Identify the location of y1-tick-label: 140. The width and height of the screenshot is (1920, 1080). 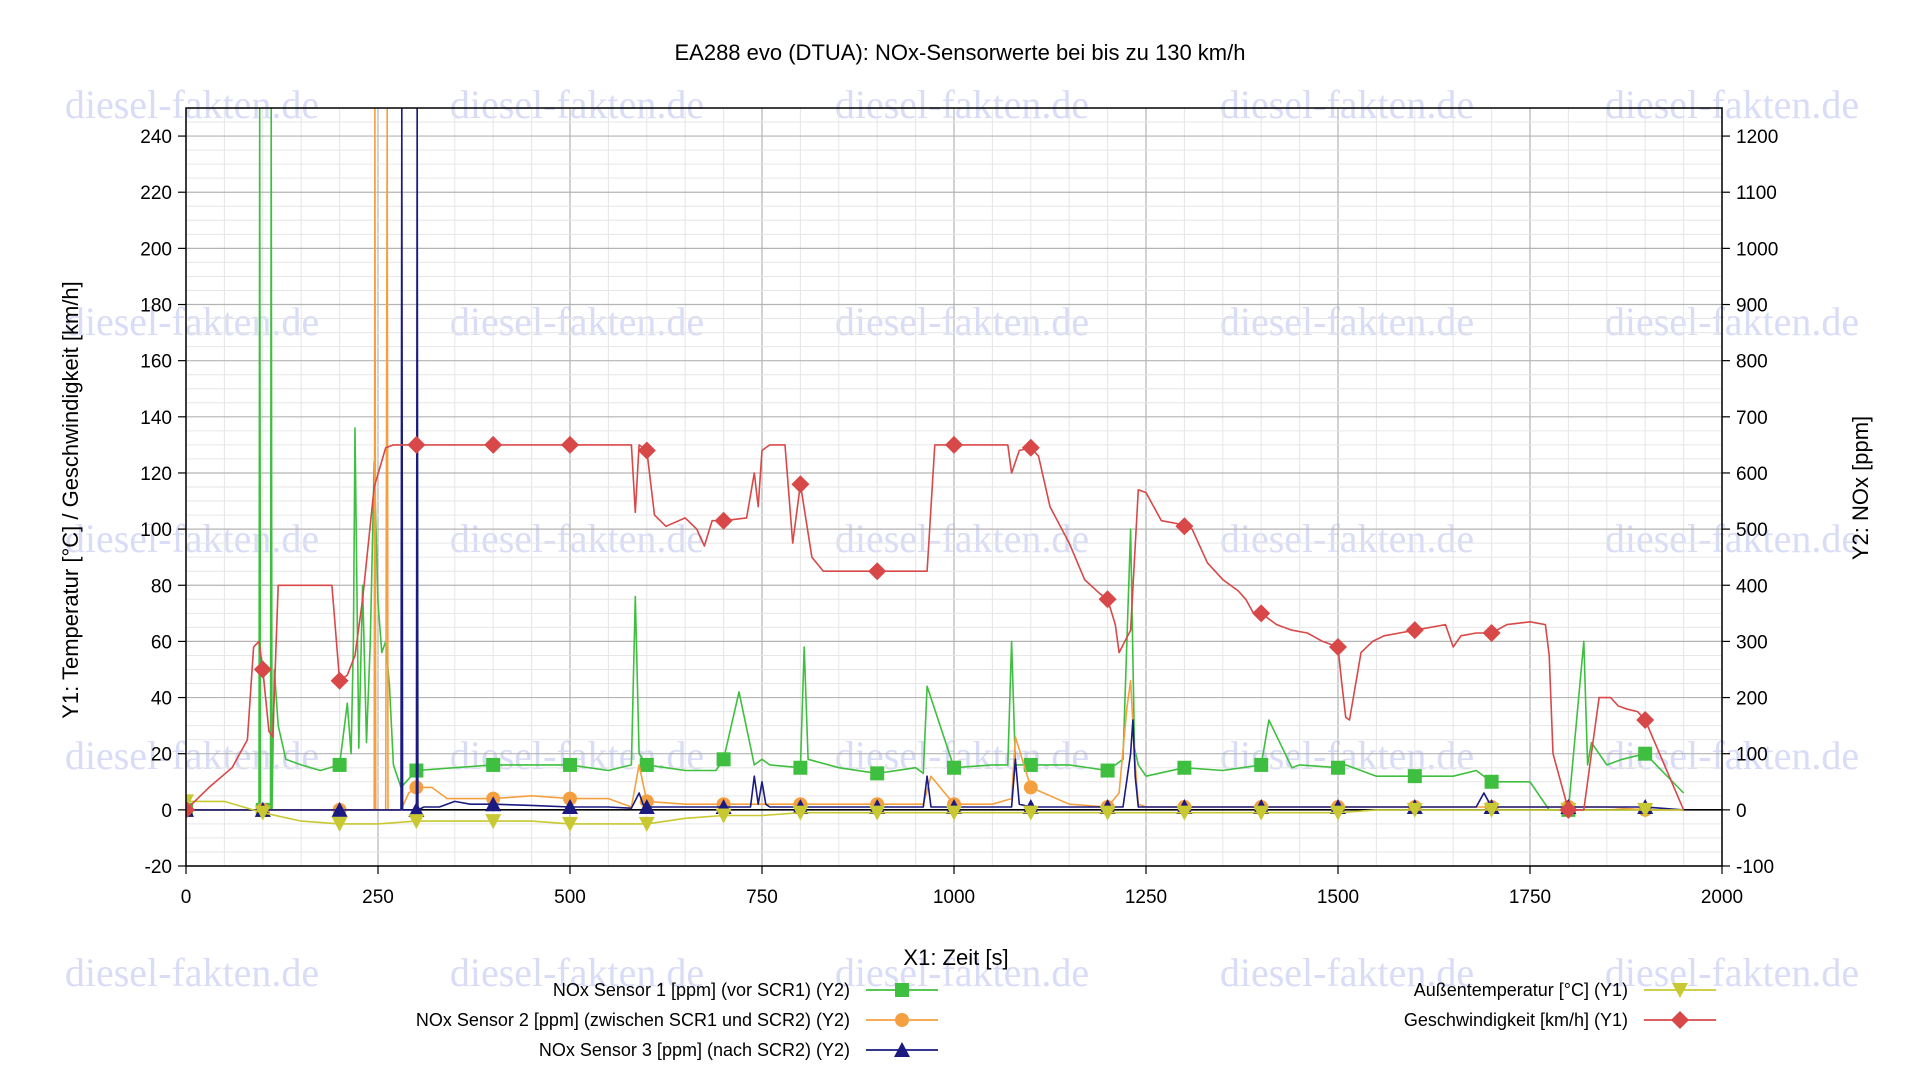
(156, 418).